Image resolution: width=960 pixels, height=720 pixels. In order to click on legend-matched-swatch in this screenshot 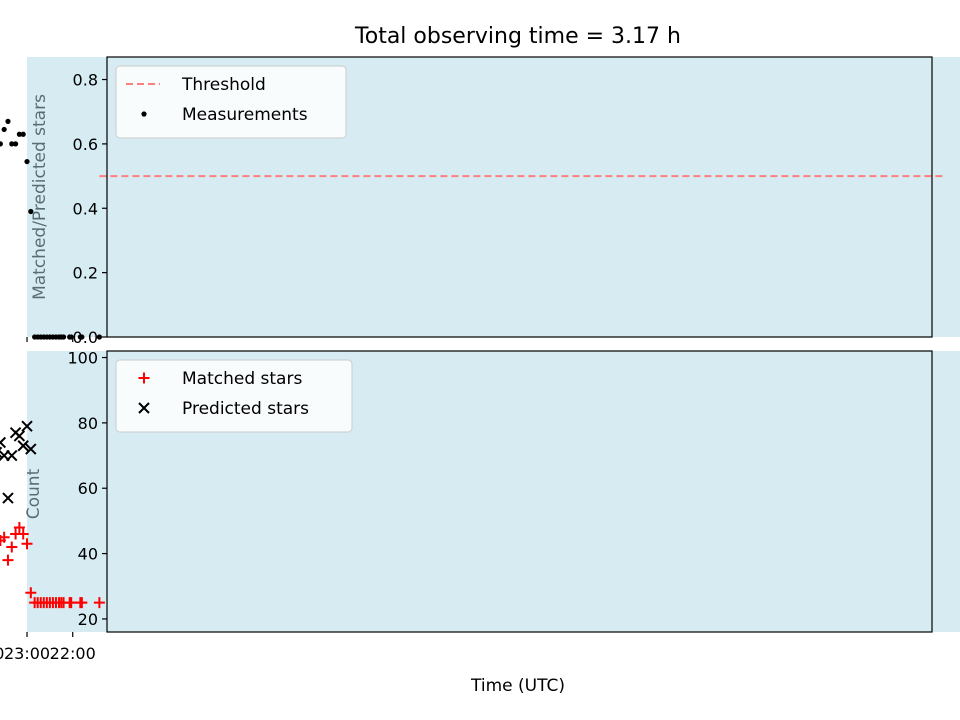, I will do `click(144, 378)`.